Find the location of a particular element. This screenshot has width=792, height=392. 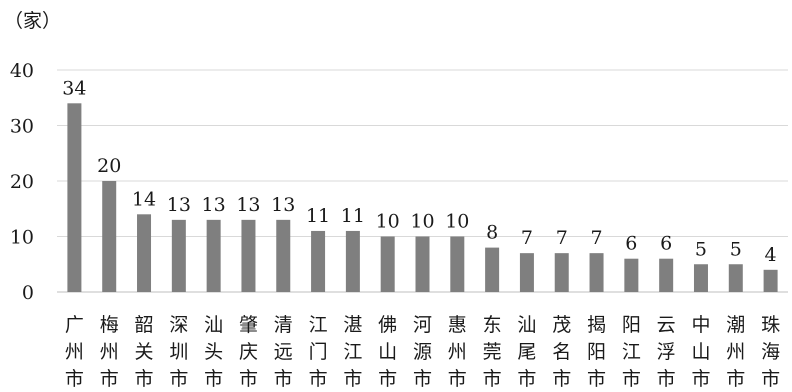

data-label: 34 is located at coordinates (74, 88).